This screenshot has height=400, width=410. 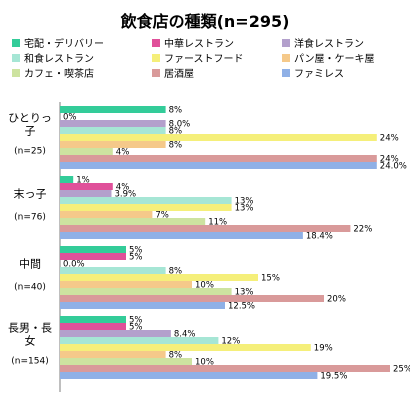 I want to click on legend-label: パン屋・ケーキ屋, so click(x=334, y=59).